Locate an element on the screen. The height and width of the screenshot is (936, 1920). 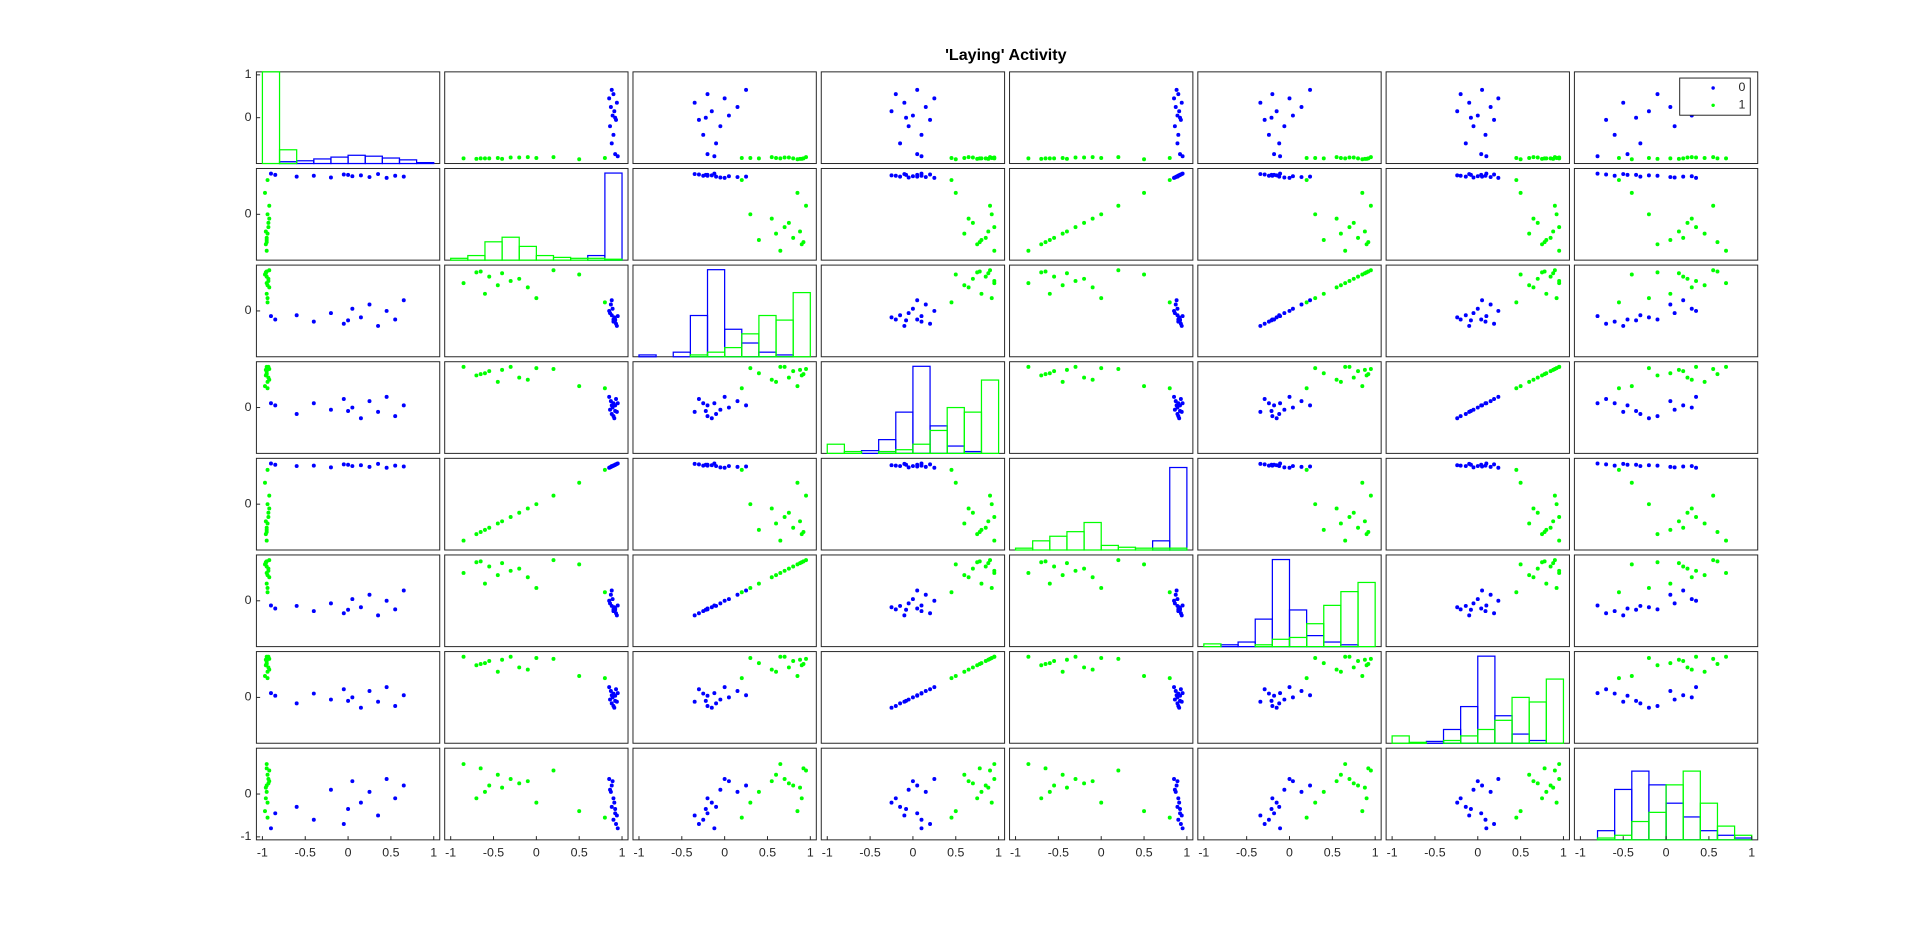
x-tick-label: 0 is located at coordinates (1289, 853).